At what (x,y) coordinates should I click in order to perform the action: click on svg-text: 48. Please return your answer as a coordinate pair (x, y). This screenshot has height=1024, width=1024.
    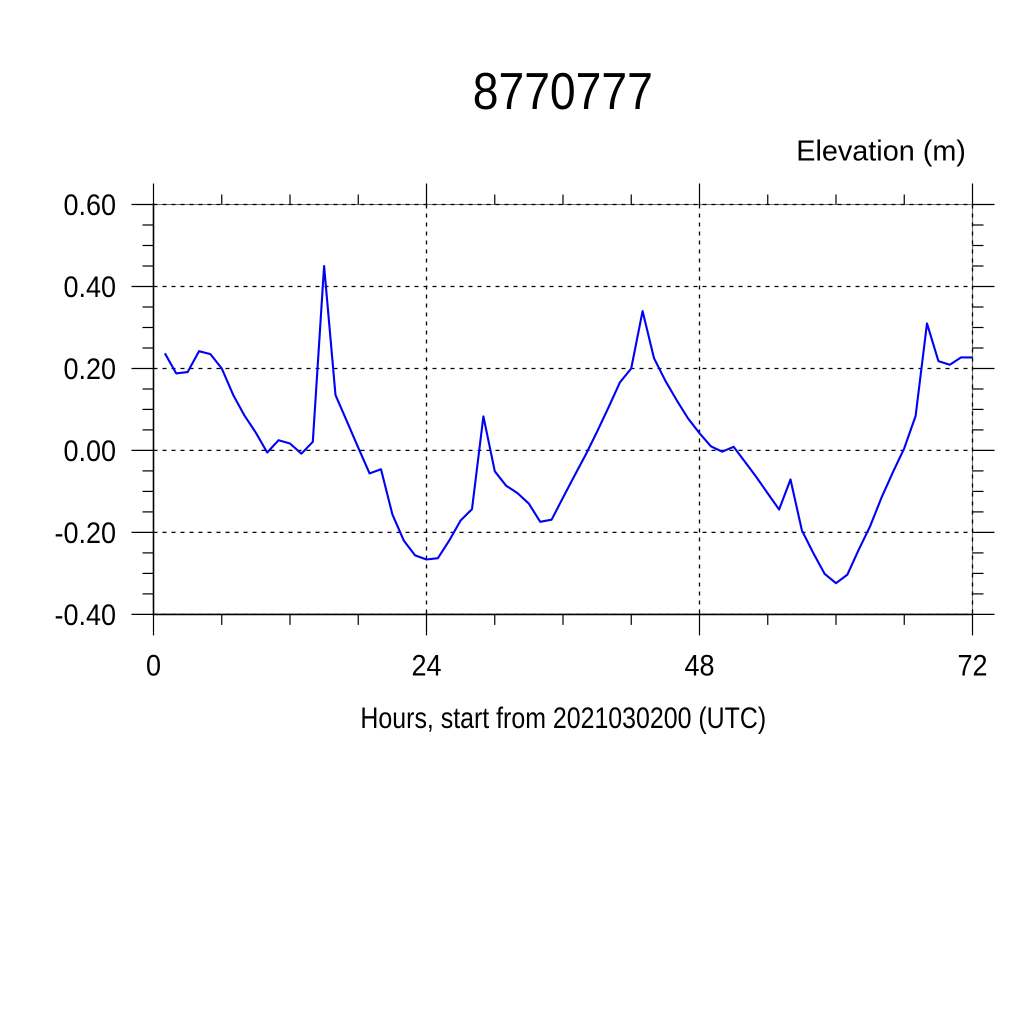
    Looking at the image, I should click on (699, 666).